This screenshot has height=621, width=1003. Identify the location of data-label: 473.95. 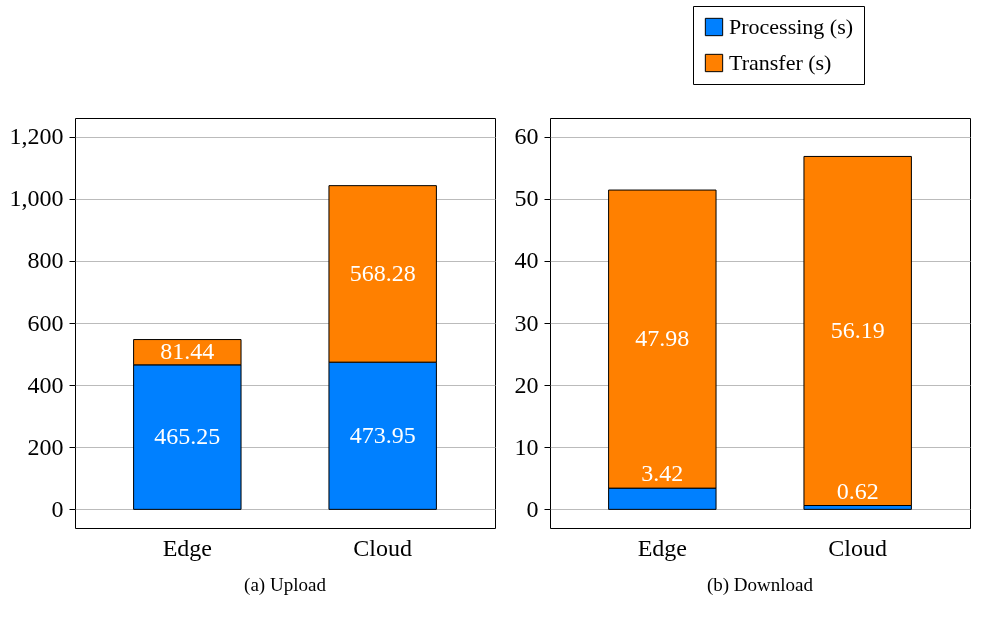
(382, 434).